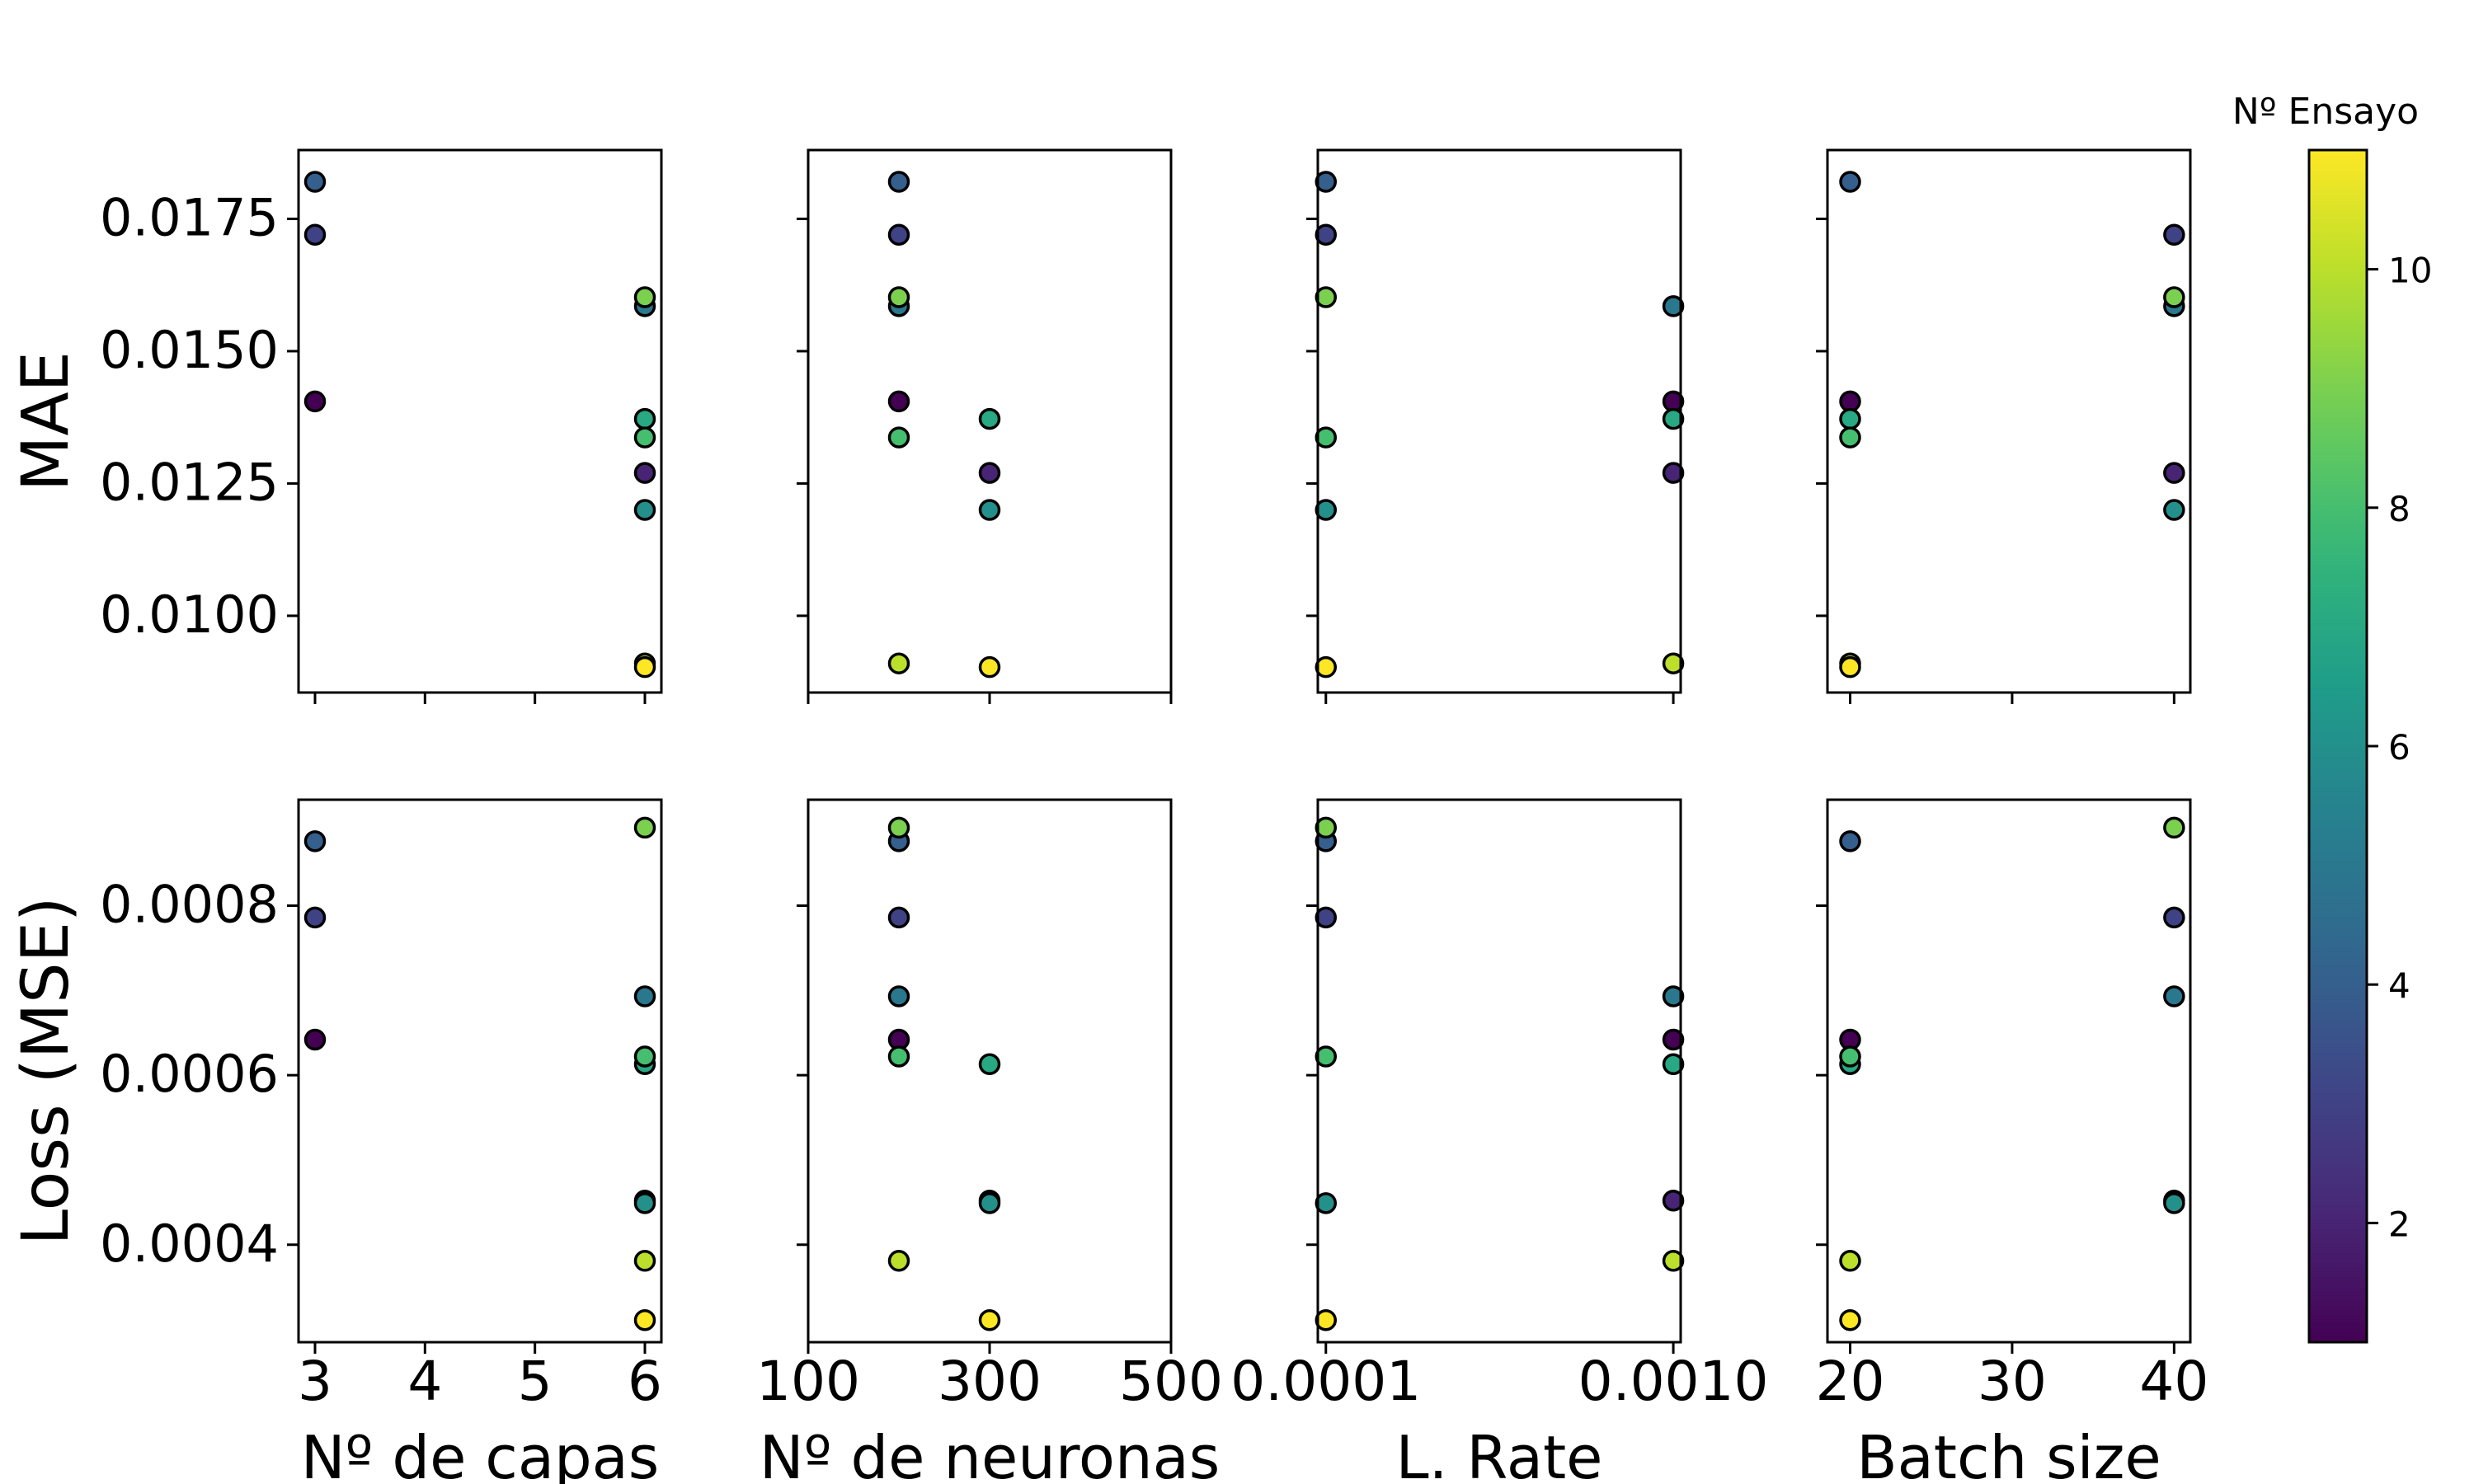  Describe the element at coordinates (189, 350) in the screenshot. I see `y-tick-label: 0.0150` at that location.